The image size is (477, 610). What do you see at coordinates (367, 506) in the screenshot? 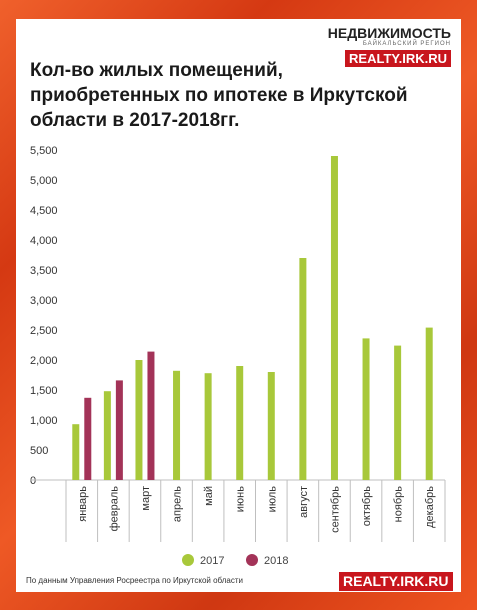
I see `x-tick-label: октябрь` at bounding box center [367, 506].